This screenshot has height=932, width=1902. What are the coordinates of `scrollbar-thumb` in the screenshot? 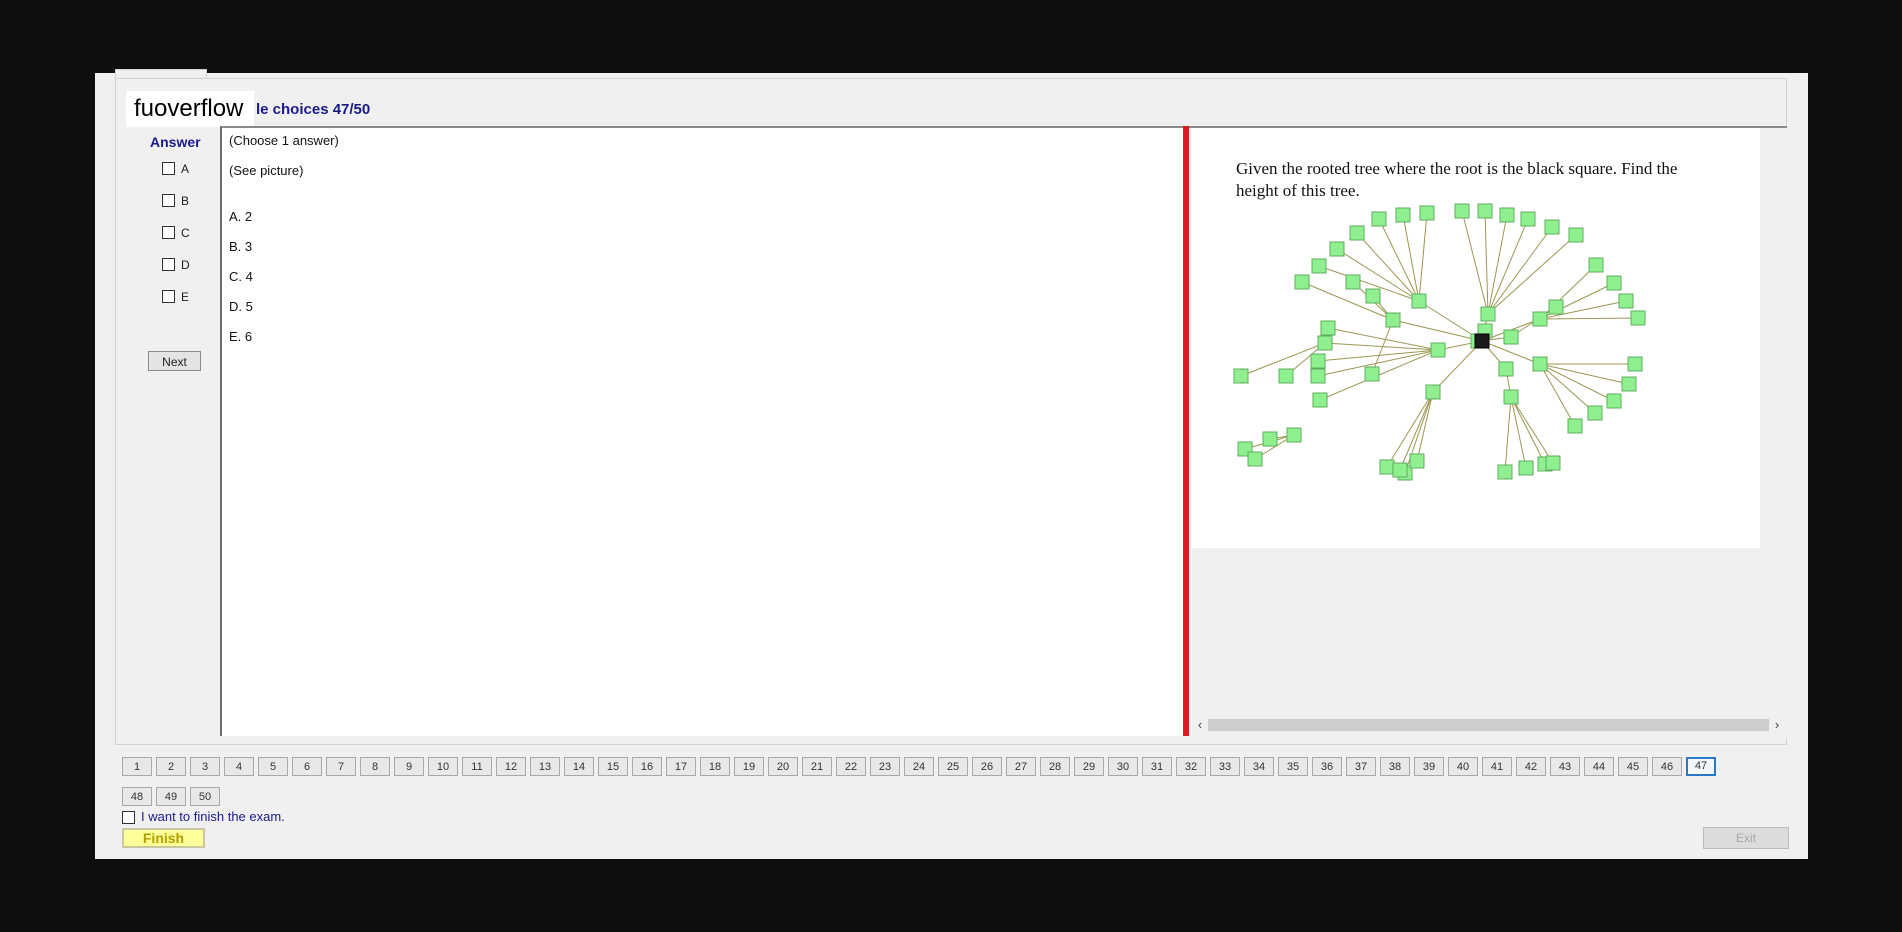 It's located at (1488, 725).